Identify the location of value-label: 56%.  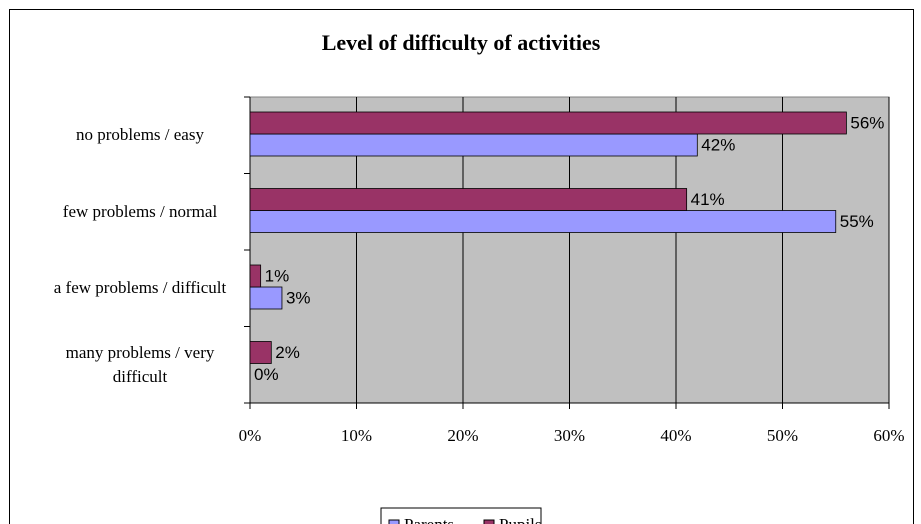
(867, 122).